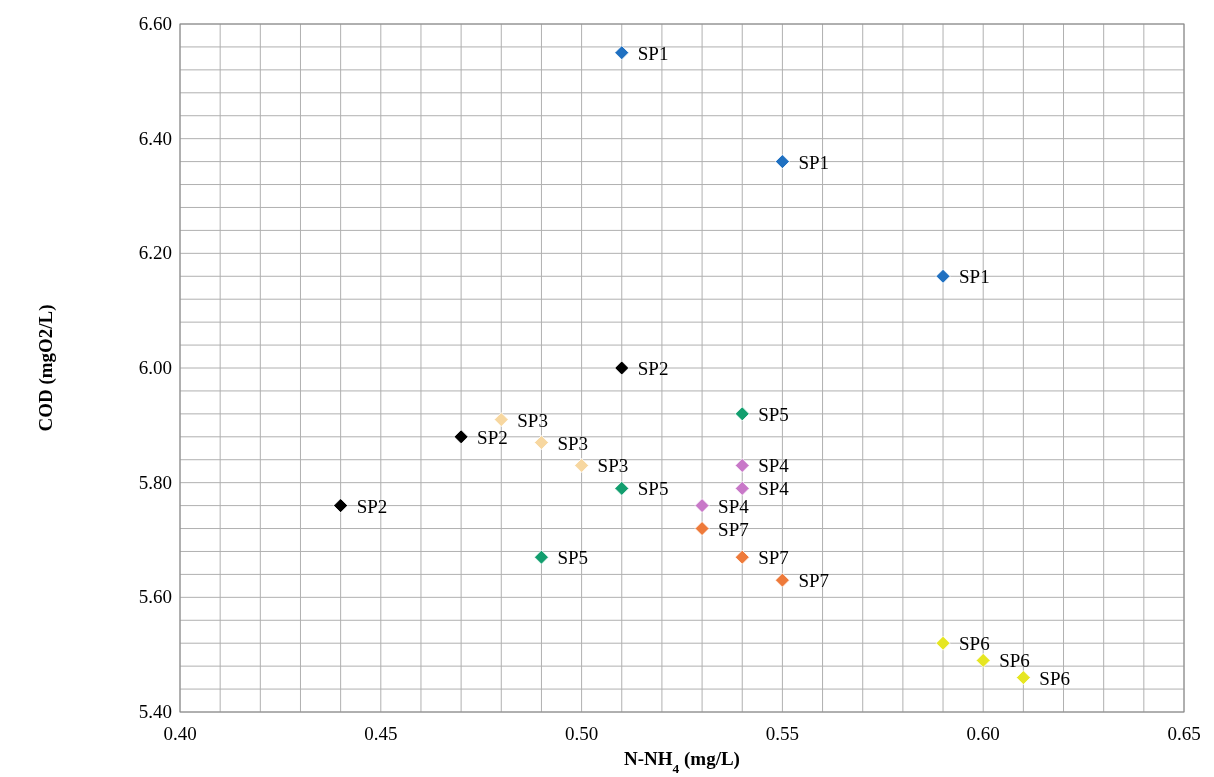 Image resolution: width=1214 pixels, height=777 pixels. What do you see at coordinates (155, 253) in the screenshot?
I see `y-tick-label: 6.20` at bounding box center [155, 253].